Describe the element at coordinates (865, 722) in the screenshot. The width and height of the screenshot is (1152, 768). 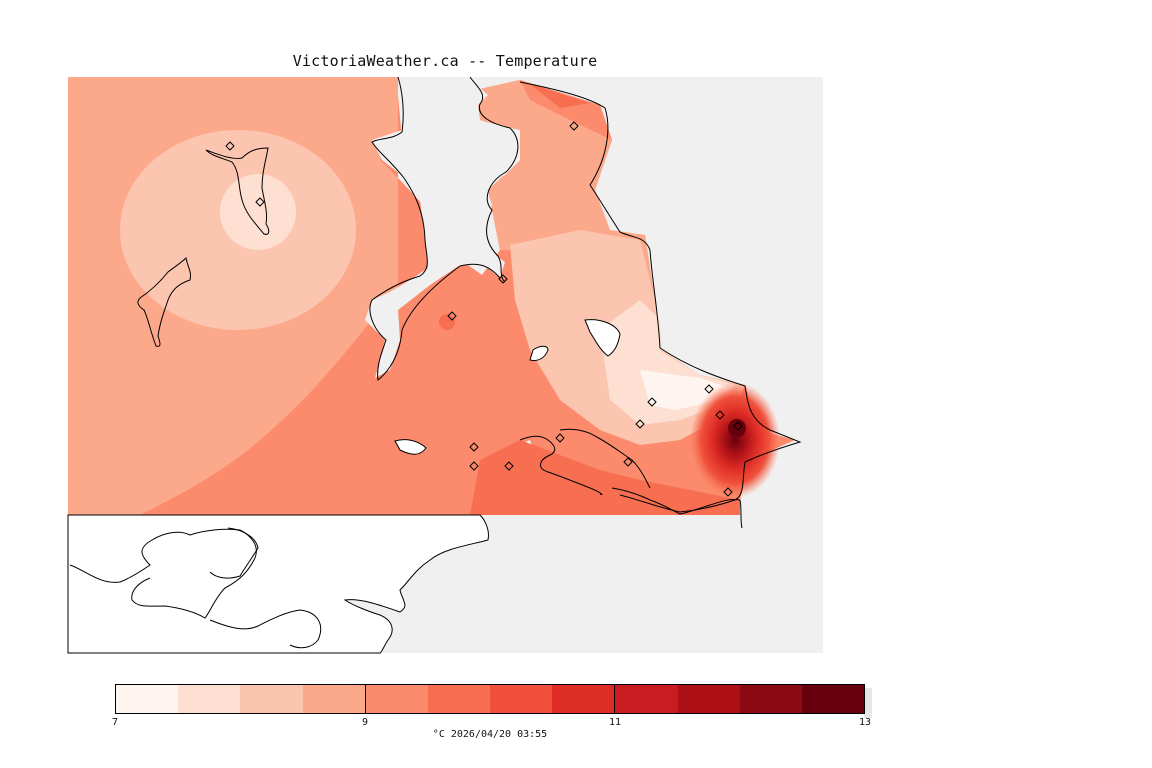
I see `legend-tick-label: 13` at that location.